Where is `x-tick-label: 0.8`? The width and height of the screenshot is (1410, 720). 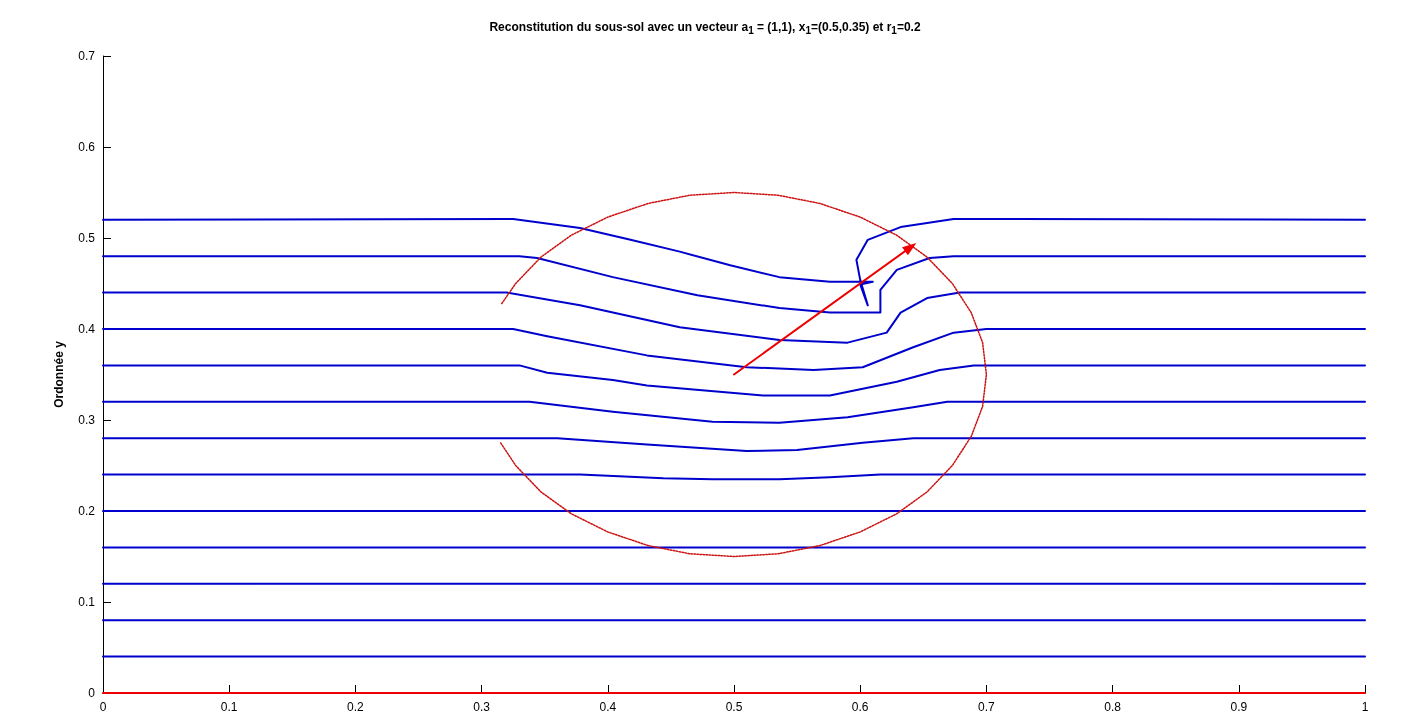
x-tick-label: 0.8 is located at coordinates (1113, 707).